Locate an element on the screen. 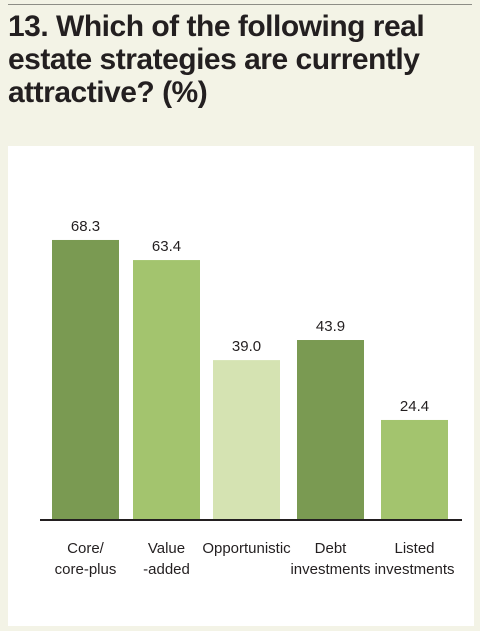  bar-value-label-0: 68.3 is located at coordinates (85, 226).